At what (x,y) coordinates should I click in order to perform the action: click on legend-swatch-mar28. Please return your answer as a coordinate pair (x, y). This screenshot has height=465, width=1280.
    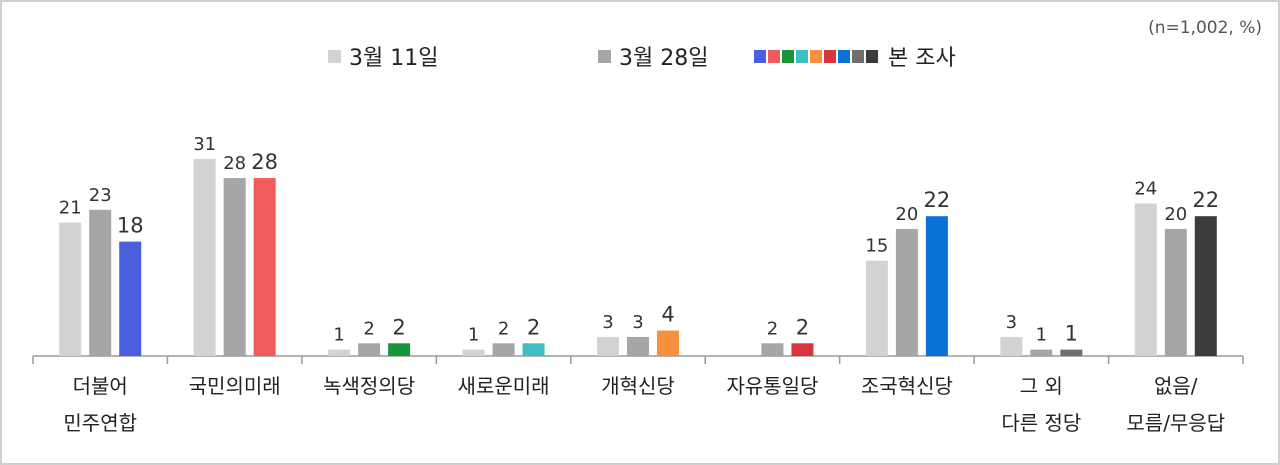
    Looking at the image, I should click on (604, 56).